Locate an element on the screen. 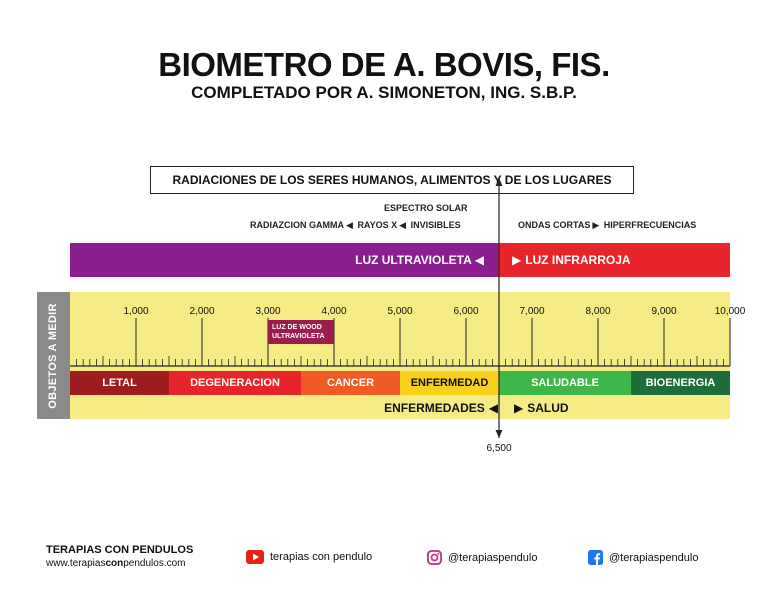 This screenshot has width=768, height=594. site-part: con is located at coordinates (114, 563).